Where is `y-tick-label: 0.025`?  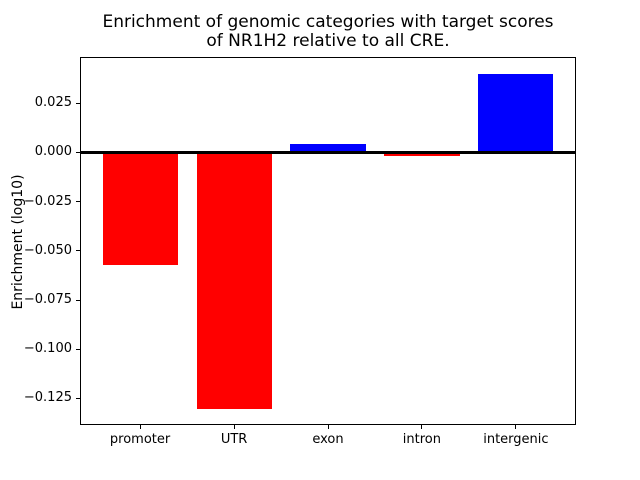 y-tick-label: 0.025 is located at coordinates (53, 103).